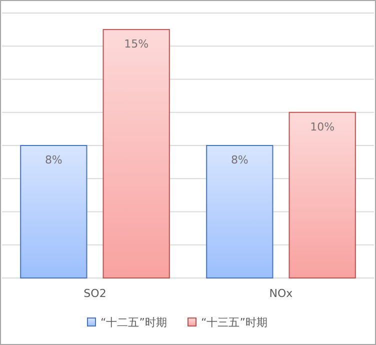  Describe the element at coordinates (234, 322) in the screenshot. I see `legend-label: “十三五”时期` at that location.